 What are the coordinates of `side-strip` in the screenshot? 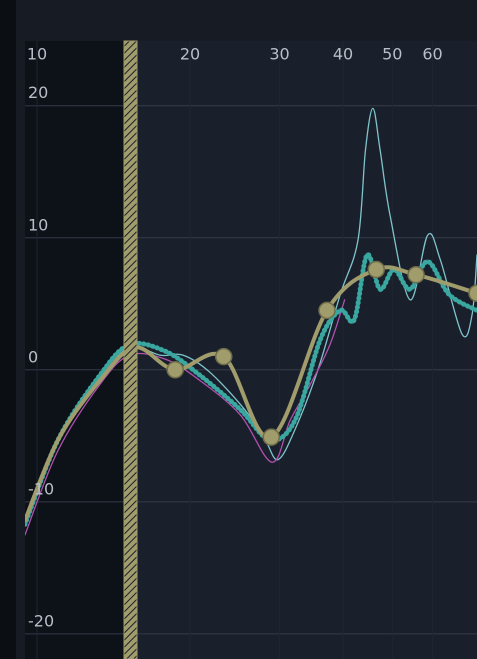 It's located at (8, 329).